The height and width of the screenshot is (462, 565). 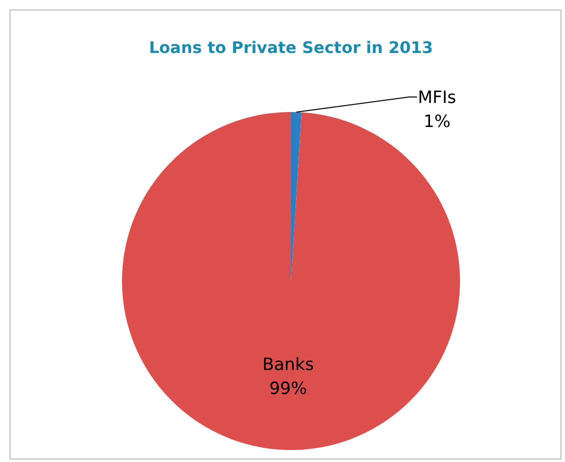 I want to click on data-label: 99%, so click(x=288, y=388).